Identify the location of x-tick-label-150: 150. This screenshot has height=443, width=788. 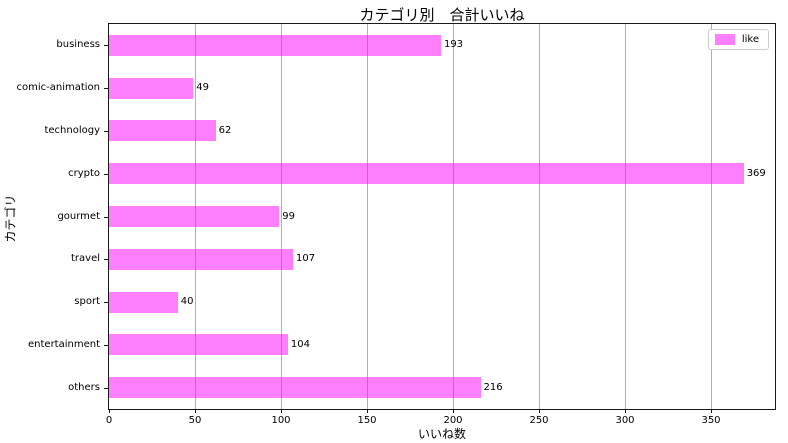
(367, 420).